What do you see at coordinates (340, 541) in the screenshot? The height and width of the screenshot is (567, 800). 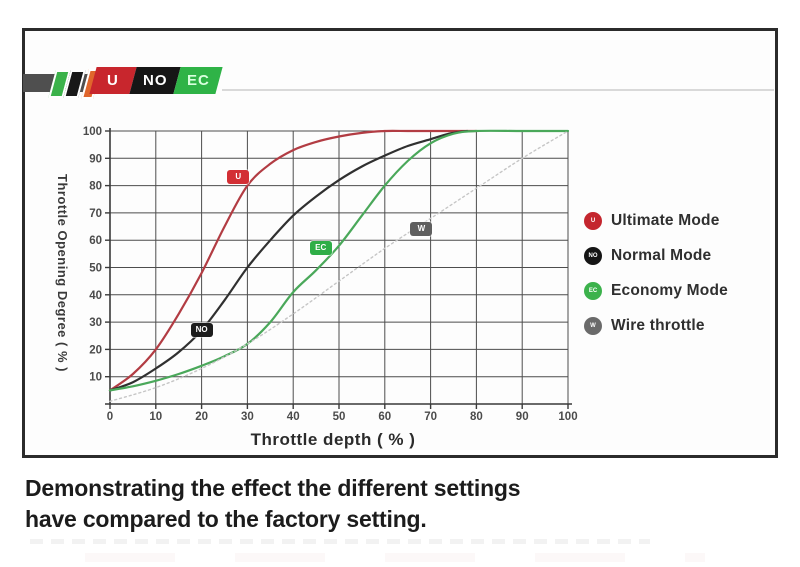 I see `faded-footer-text` at bounding box center [340, 541].